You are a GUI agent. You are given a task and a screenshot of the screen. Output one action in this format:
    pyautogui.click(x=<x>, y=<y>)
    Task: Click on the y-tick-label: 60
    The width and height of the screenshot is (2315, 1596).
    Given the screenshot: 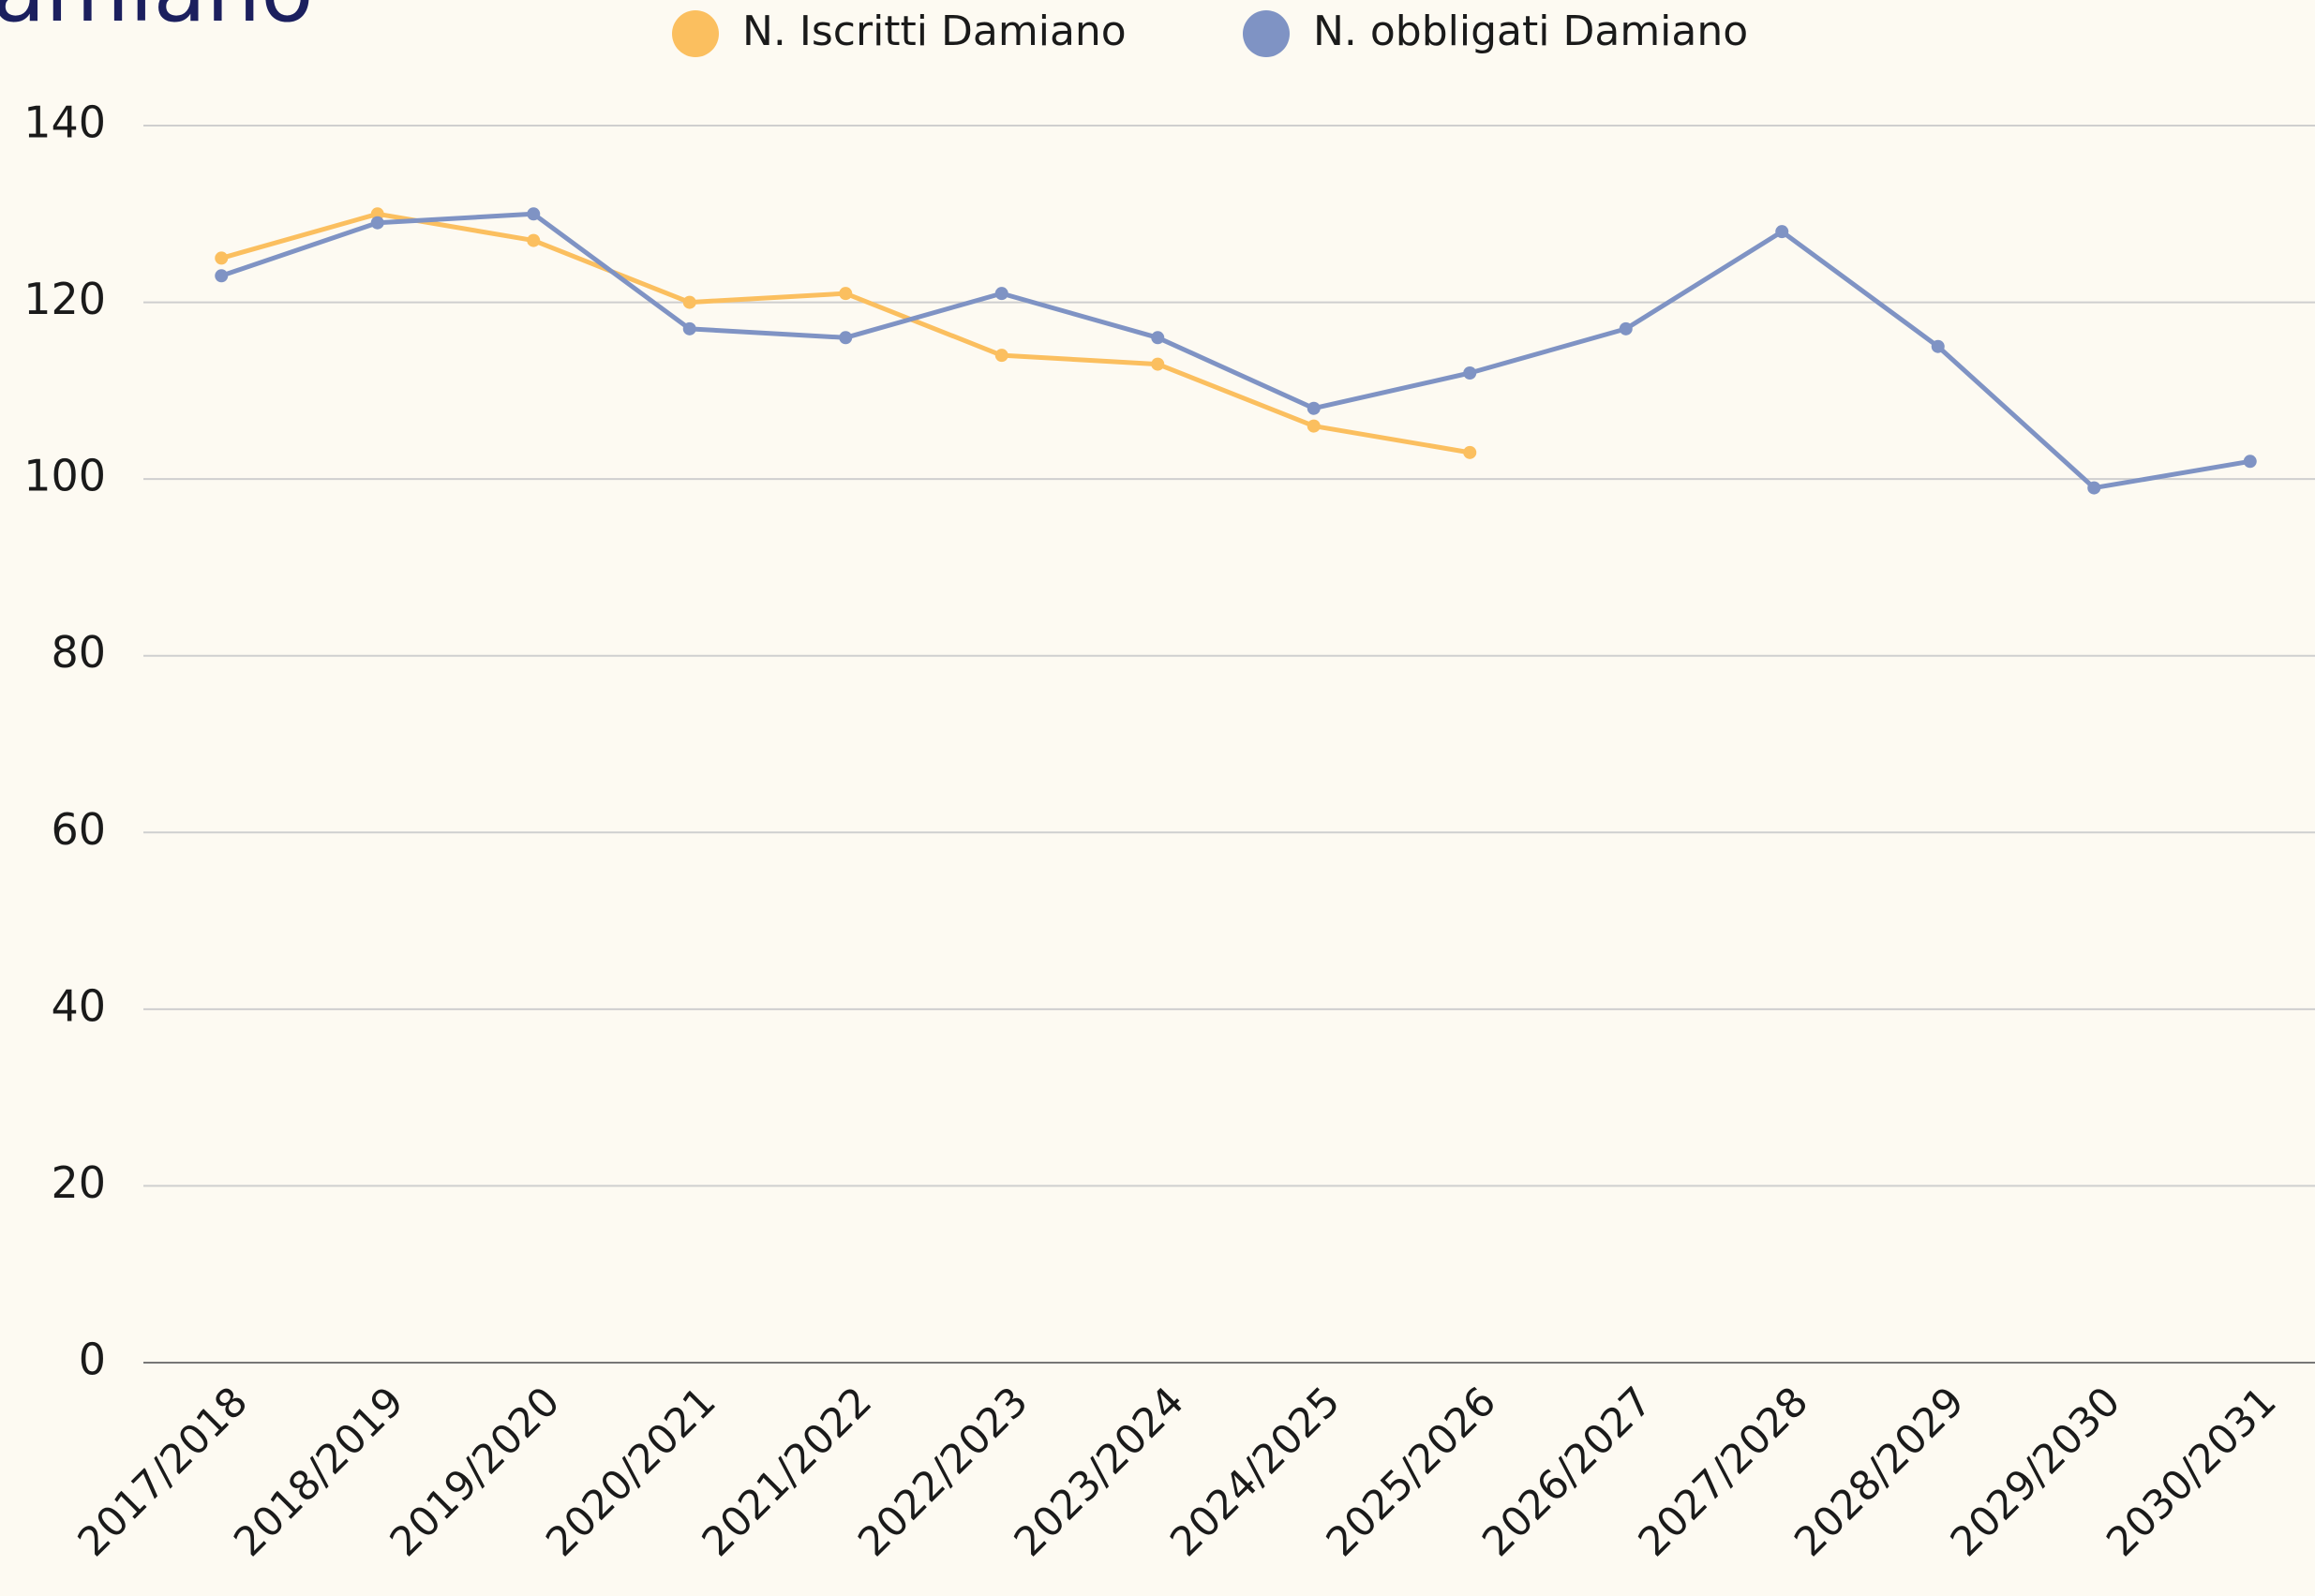 What is the action you would take?
    pyautogui.click(x=78, y=830)
    